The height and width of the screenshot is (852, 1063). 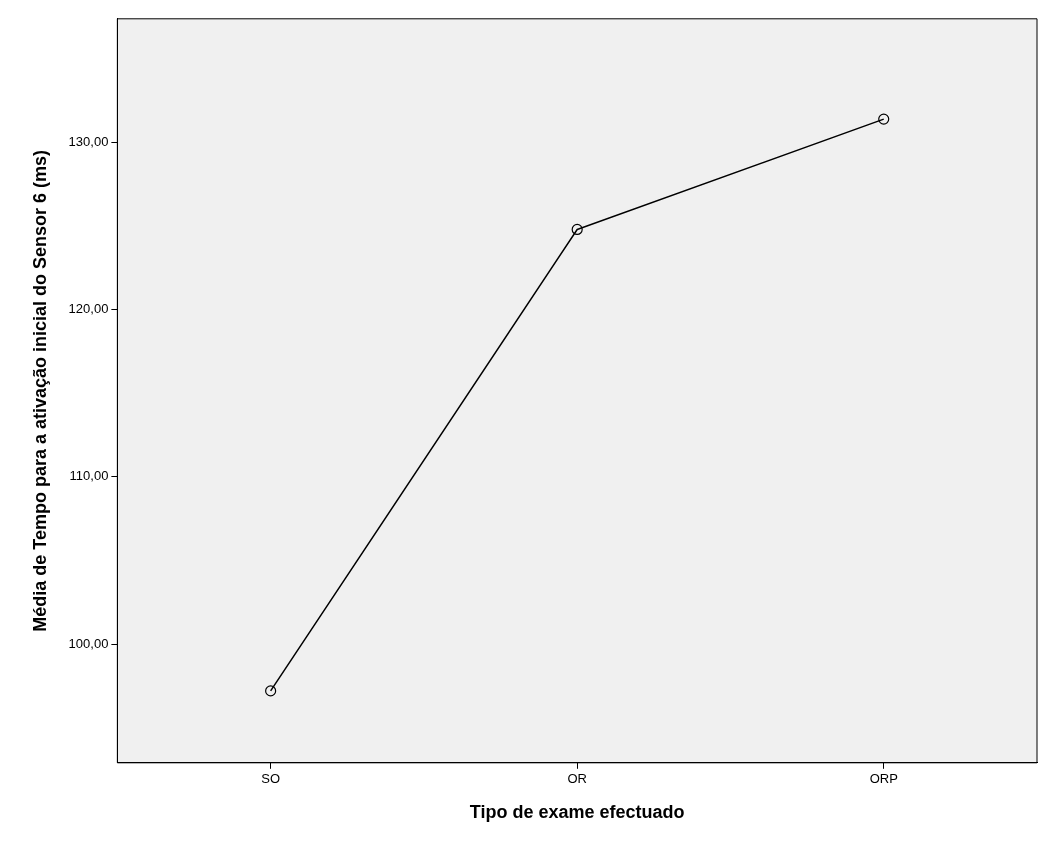 I want to click on y-tick-label: 130,00, so click(x=88, y=142).